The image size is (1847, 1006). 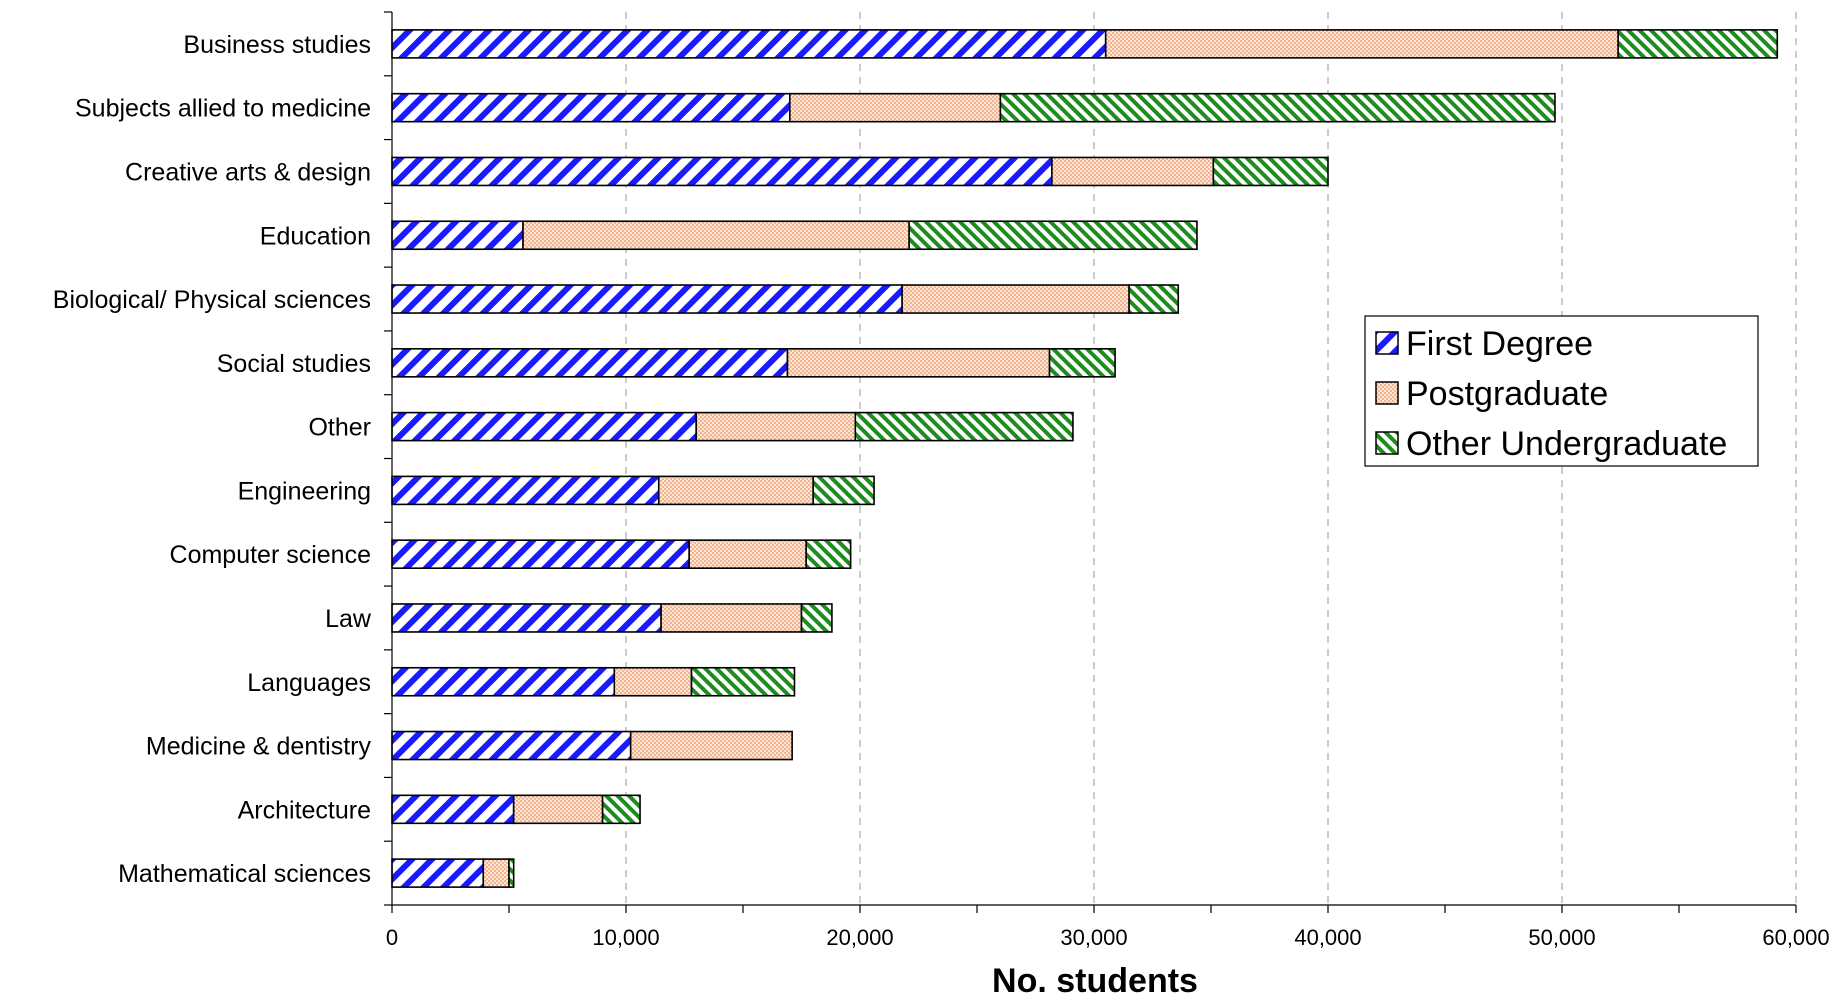 I want to click on x-tick-labels: 0 10,000 20,000 30,000 40,000 50,000 60,000, so click(x=1108, y=937).